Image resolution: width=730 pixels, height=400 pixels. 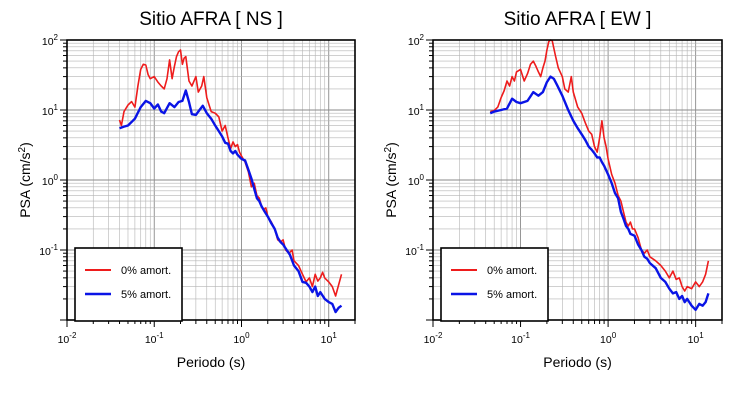 I want to click on chart-title: Sitio AFRA [ NS ], so click(x=211, y=19).